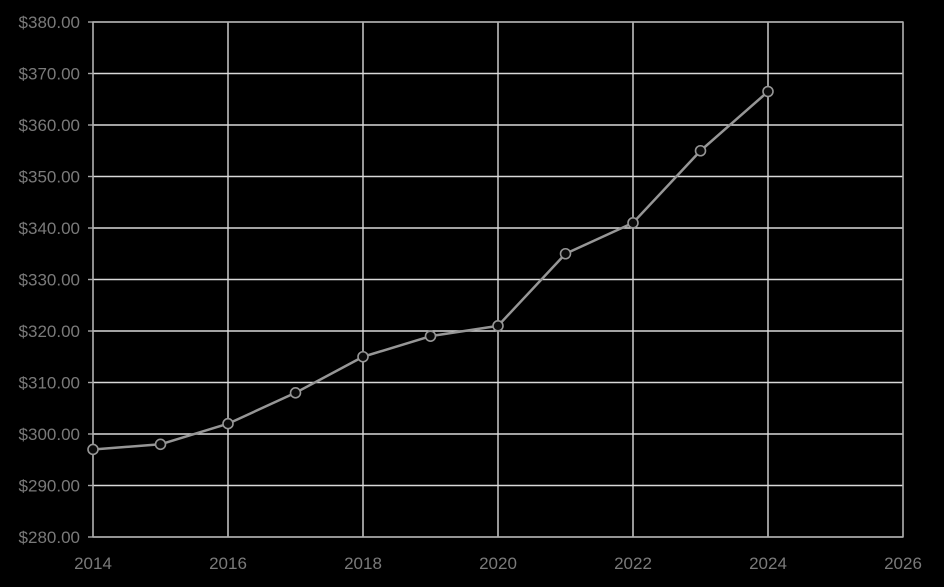  What do you see at coordinates (49, 177) in the screenshot?
I see `y-axis-tick-label: $350.00` at bounding box center [49, 177].